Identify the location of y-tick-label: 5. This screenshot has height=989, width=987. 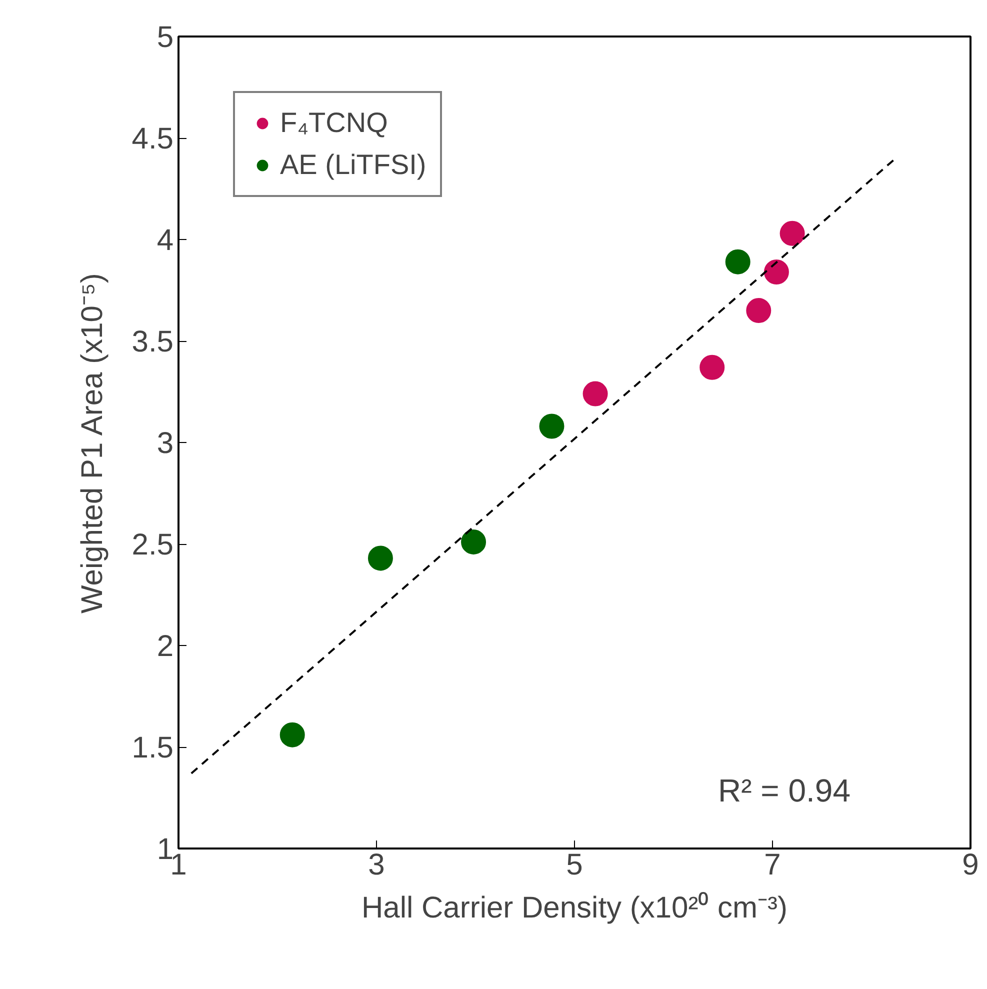
(165, 37).